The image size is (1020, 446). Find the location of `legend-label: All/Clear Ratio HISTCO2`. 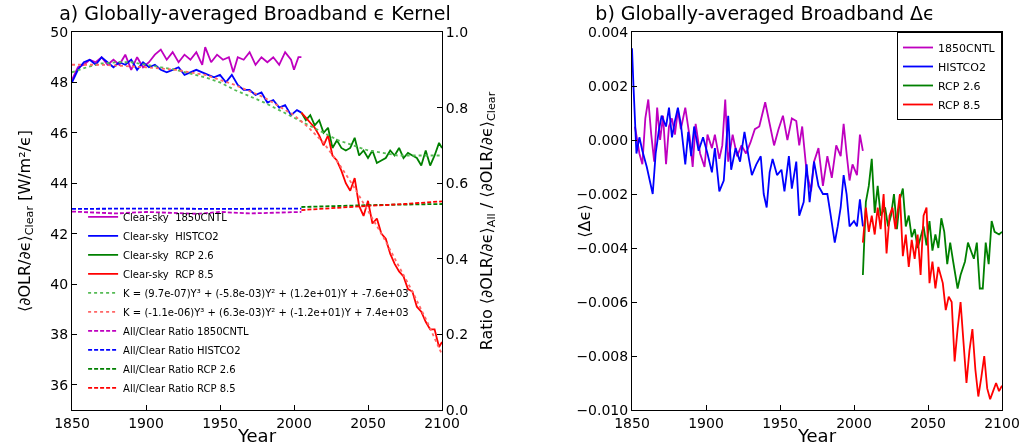

legend-label: All/Clear Ratio HISTCO2 is located at coordinates (182, 350).